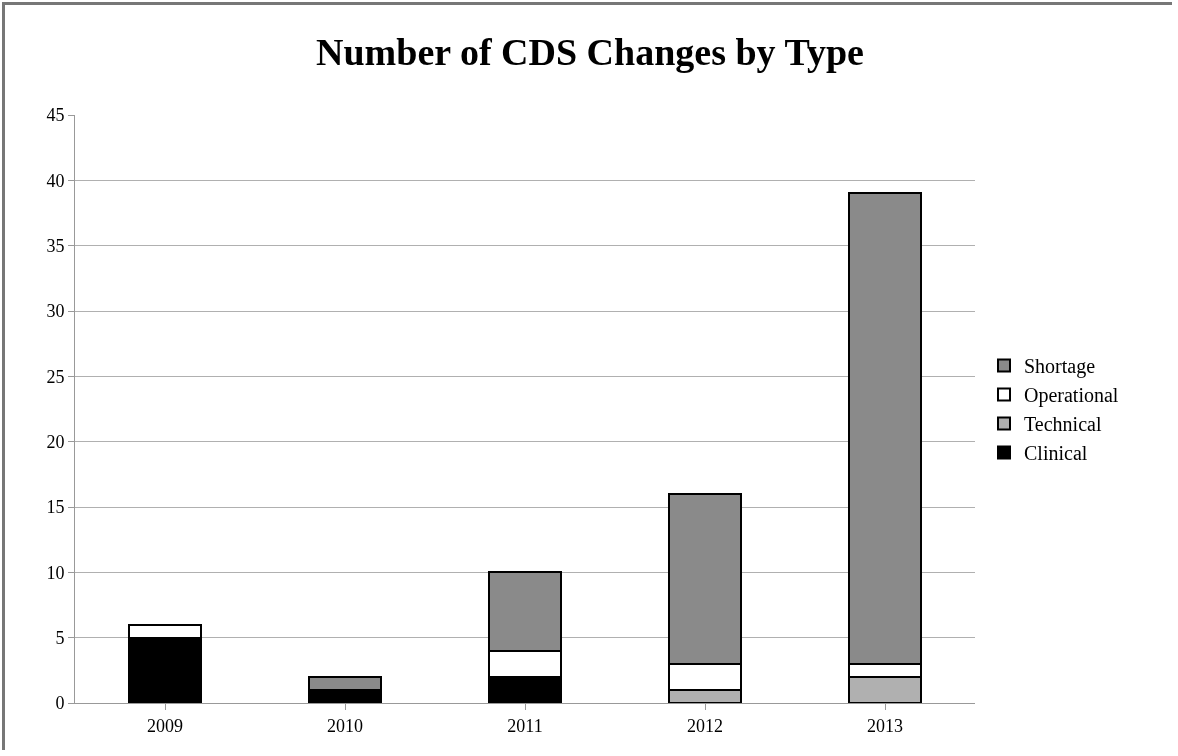 The image size is (1178, 756). Describe the element at coordinates (60, 703) in the screenshot. I see `y-tick-label: 0` at that location.